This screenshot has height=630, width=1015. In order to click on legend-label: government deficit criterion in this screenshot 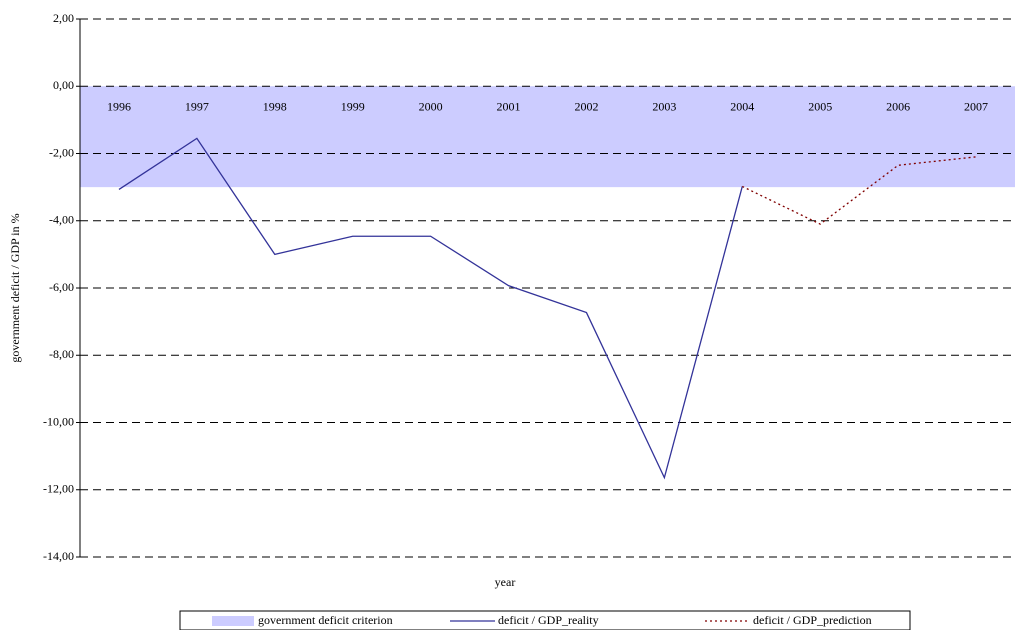, I will do `click(325, 620)`.